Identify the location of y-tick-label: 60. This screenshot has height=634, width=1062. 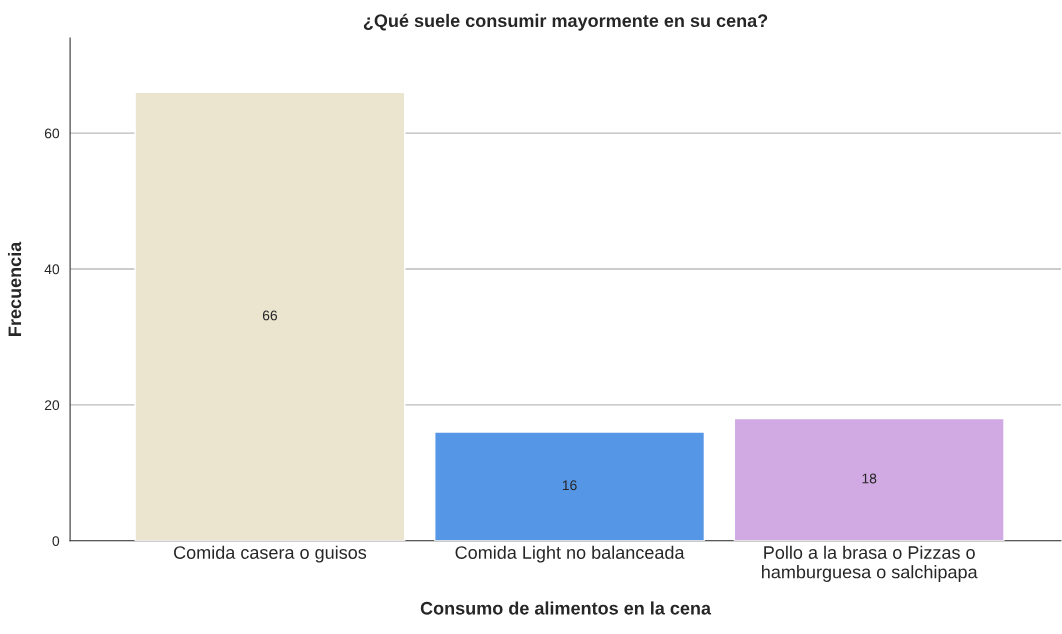
(52, 133).